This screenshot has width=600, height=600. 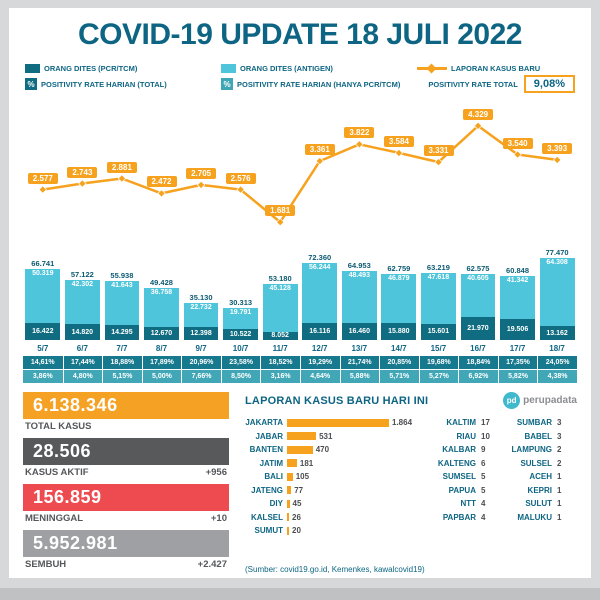 I want to click on positivity-value: 5,82%, so click(x=517, y=376).